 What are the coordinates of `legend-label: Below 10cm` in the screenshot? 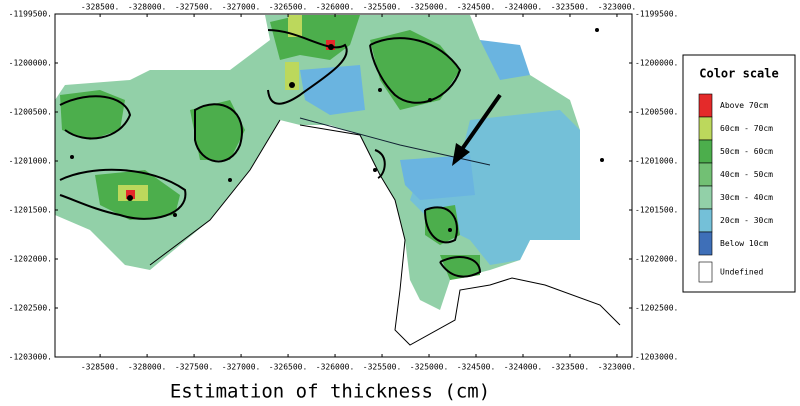 It's located at (744, 243).